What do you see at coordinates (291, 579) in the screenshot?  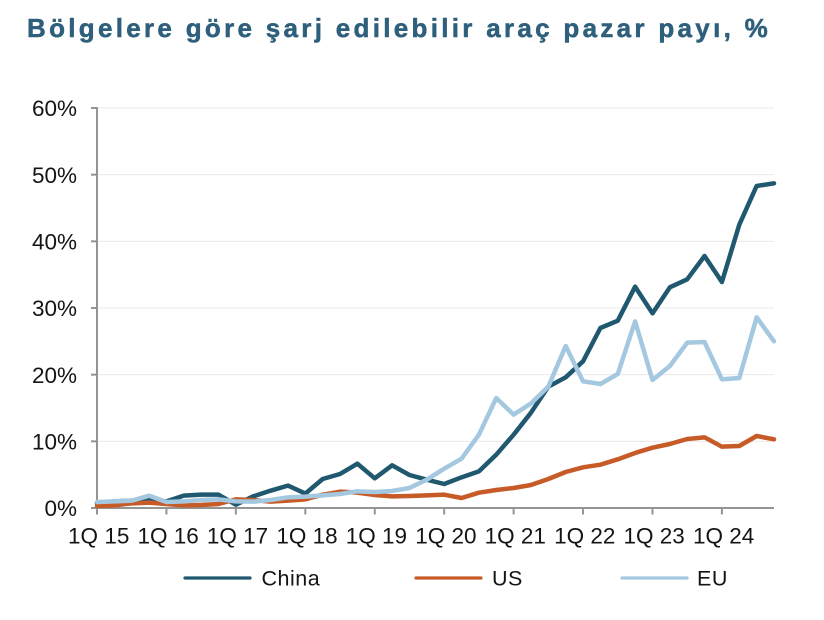 I see `svg-text: China` at bounding box center [291, 579].